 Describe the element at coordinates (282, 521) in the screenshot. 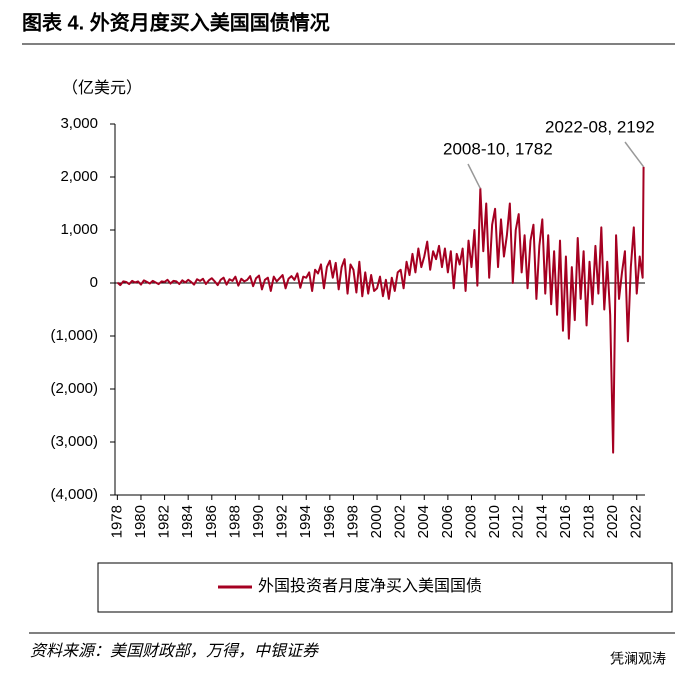

I see `x-tick-label: 1992` at that location.